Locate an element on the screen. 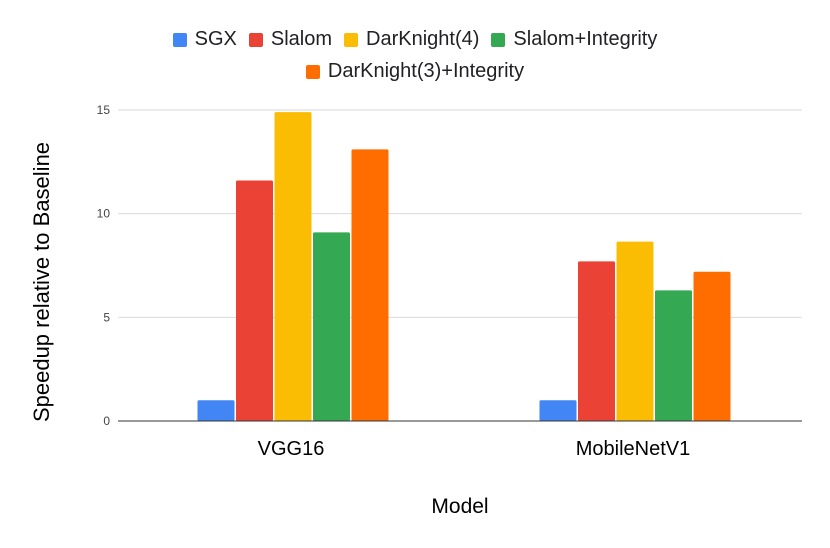 The width and height of the screenshot is (830, 548). legend-swatch-slalom-integrity is located at coordinates (498, 39).